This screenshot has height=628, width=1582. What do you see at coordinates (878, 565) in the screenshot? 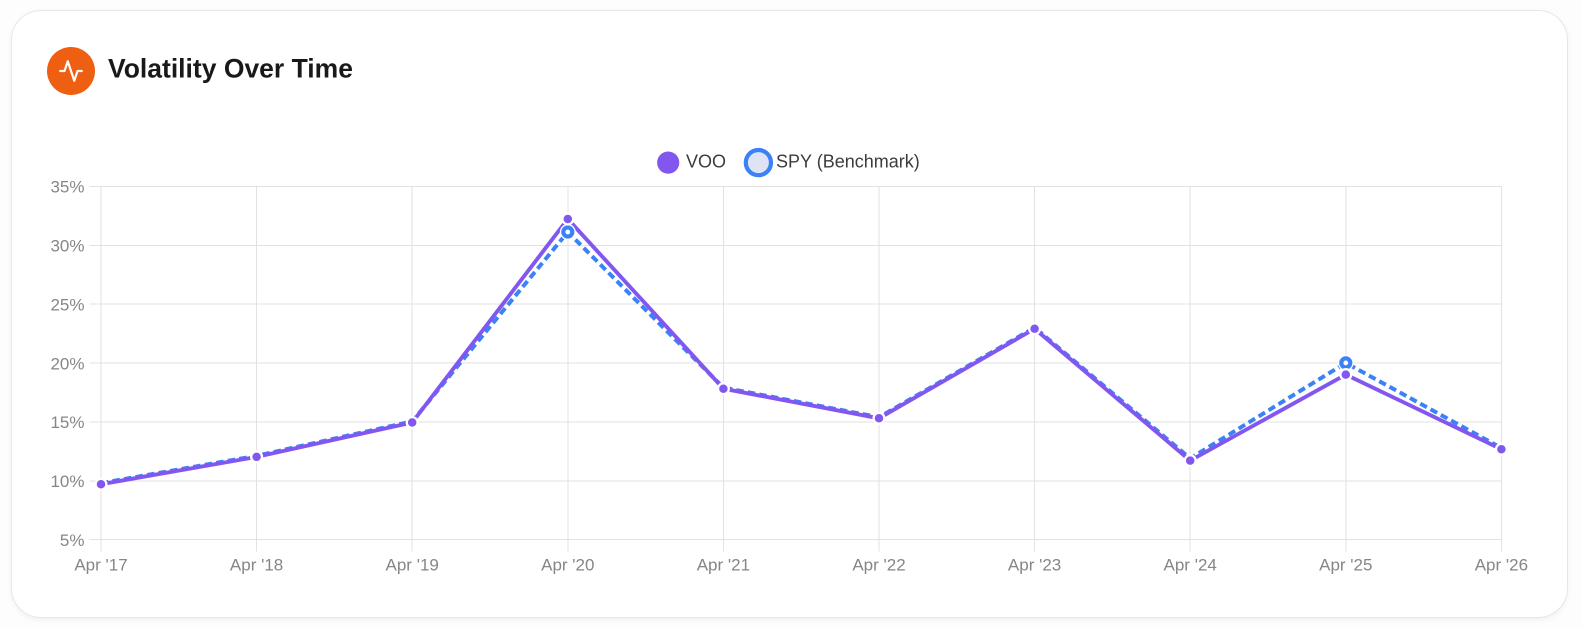
I see `svg-text: Apr '22` at bounding box center [878, 565].